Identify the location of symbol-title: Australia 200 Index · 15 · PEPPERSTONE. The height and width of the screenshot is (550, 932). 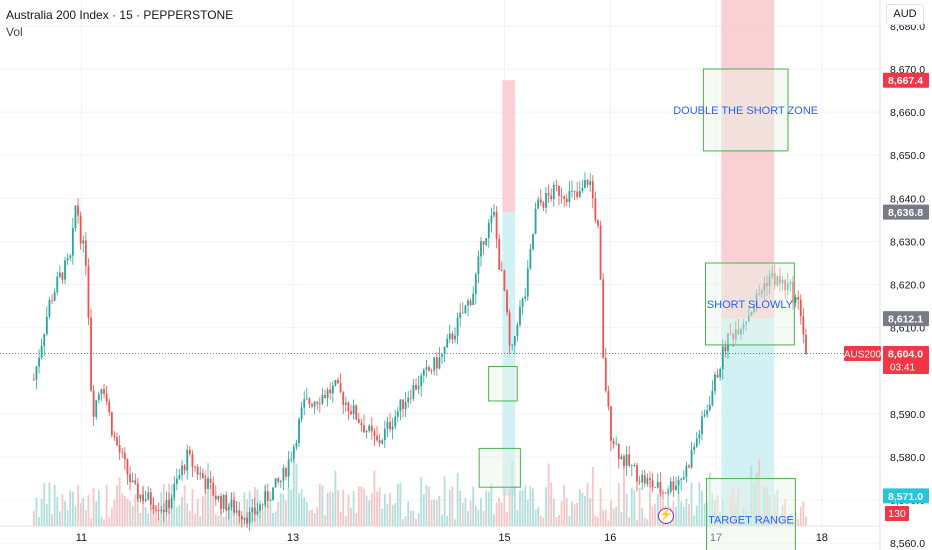
(120, 15).